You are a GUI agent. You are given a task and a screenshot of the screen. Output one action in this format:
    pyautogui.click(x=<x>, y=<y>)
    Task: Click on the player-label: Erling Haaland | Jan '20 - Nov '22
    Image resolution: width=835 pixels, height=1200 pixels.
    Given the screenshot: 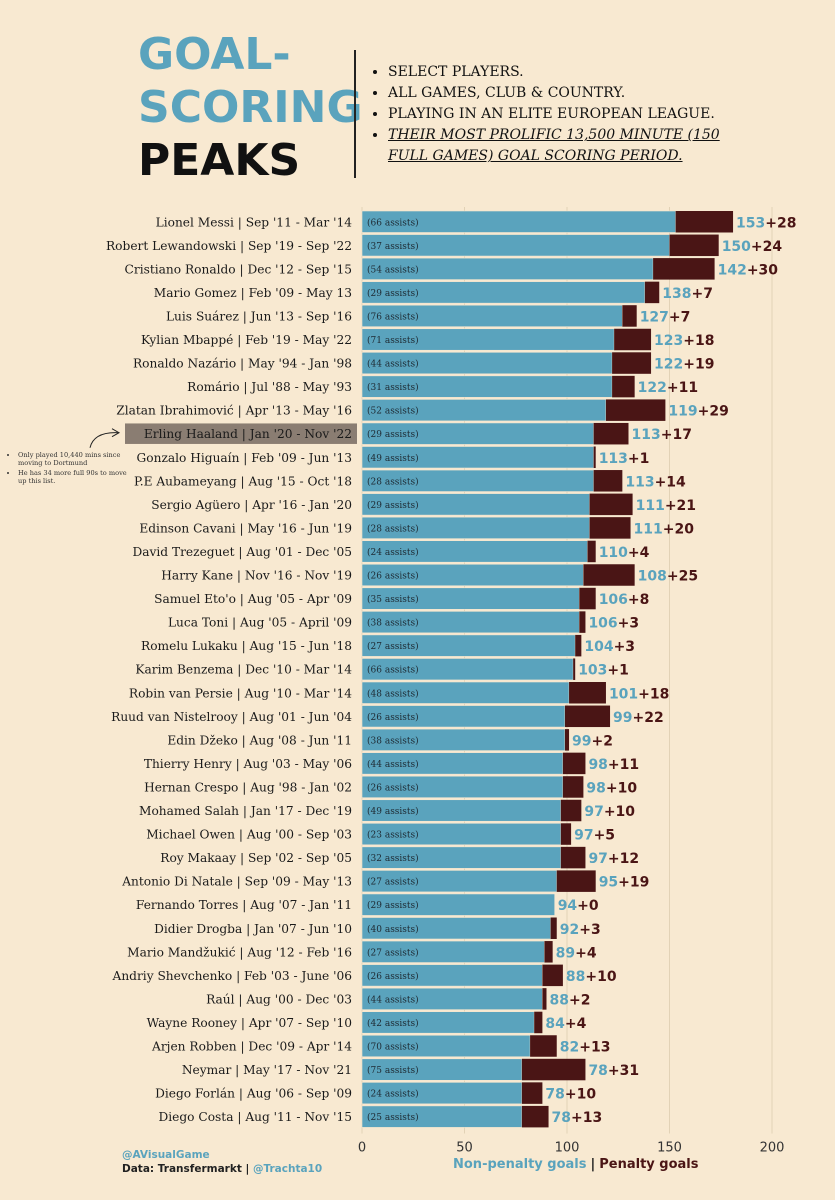 What is the action you would take?
    pyautogui.click(x=248, y=434)
    